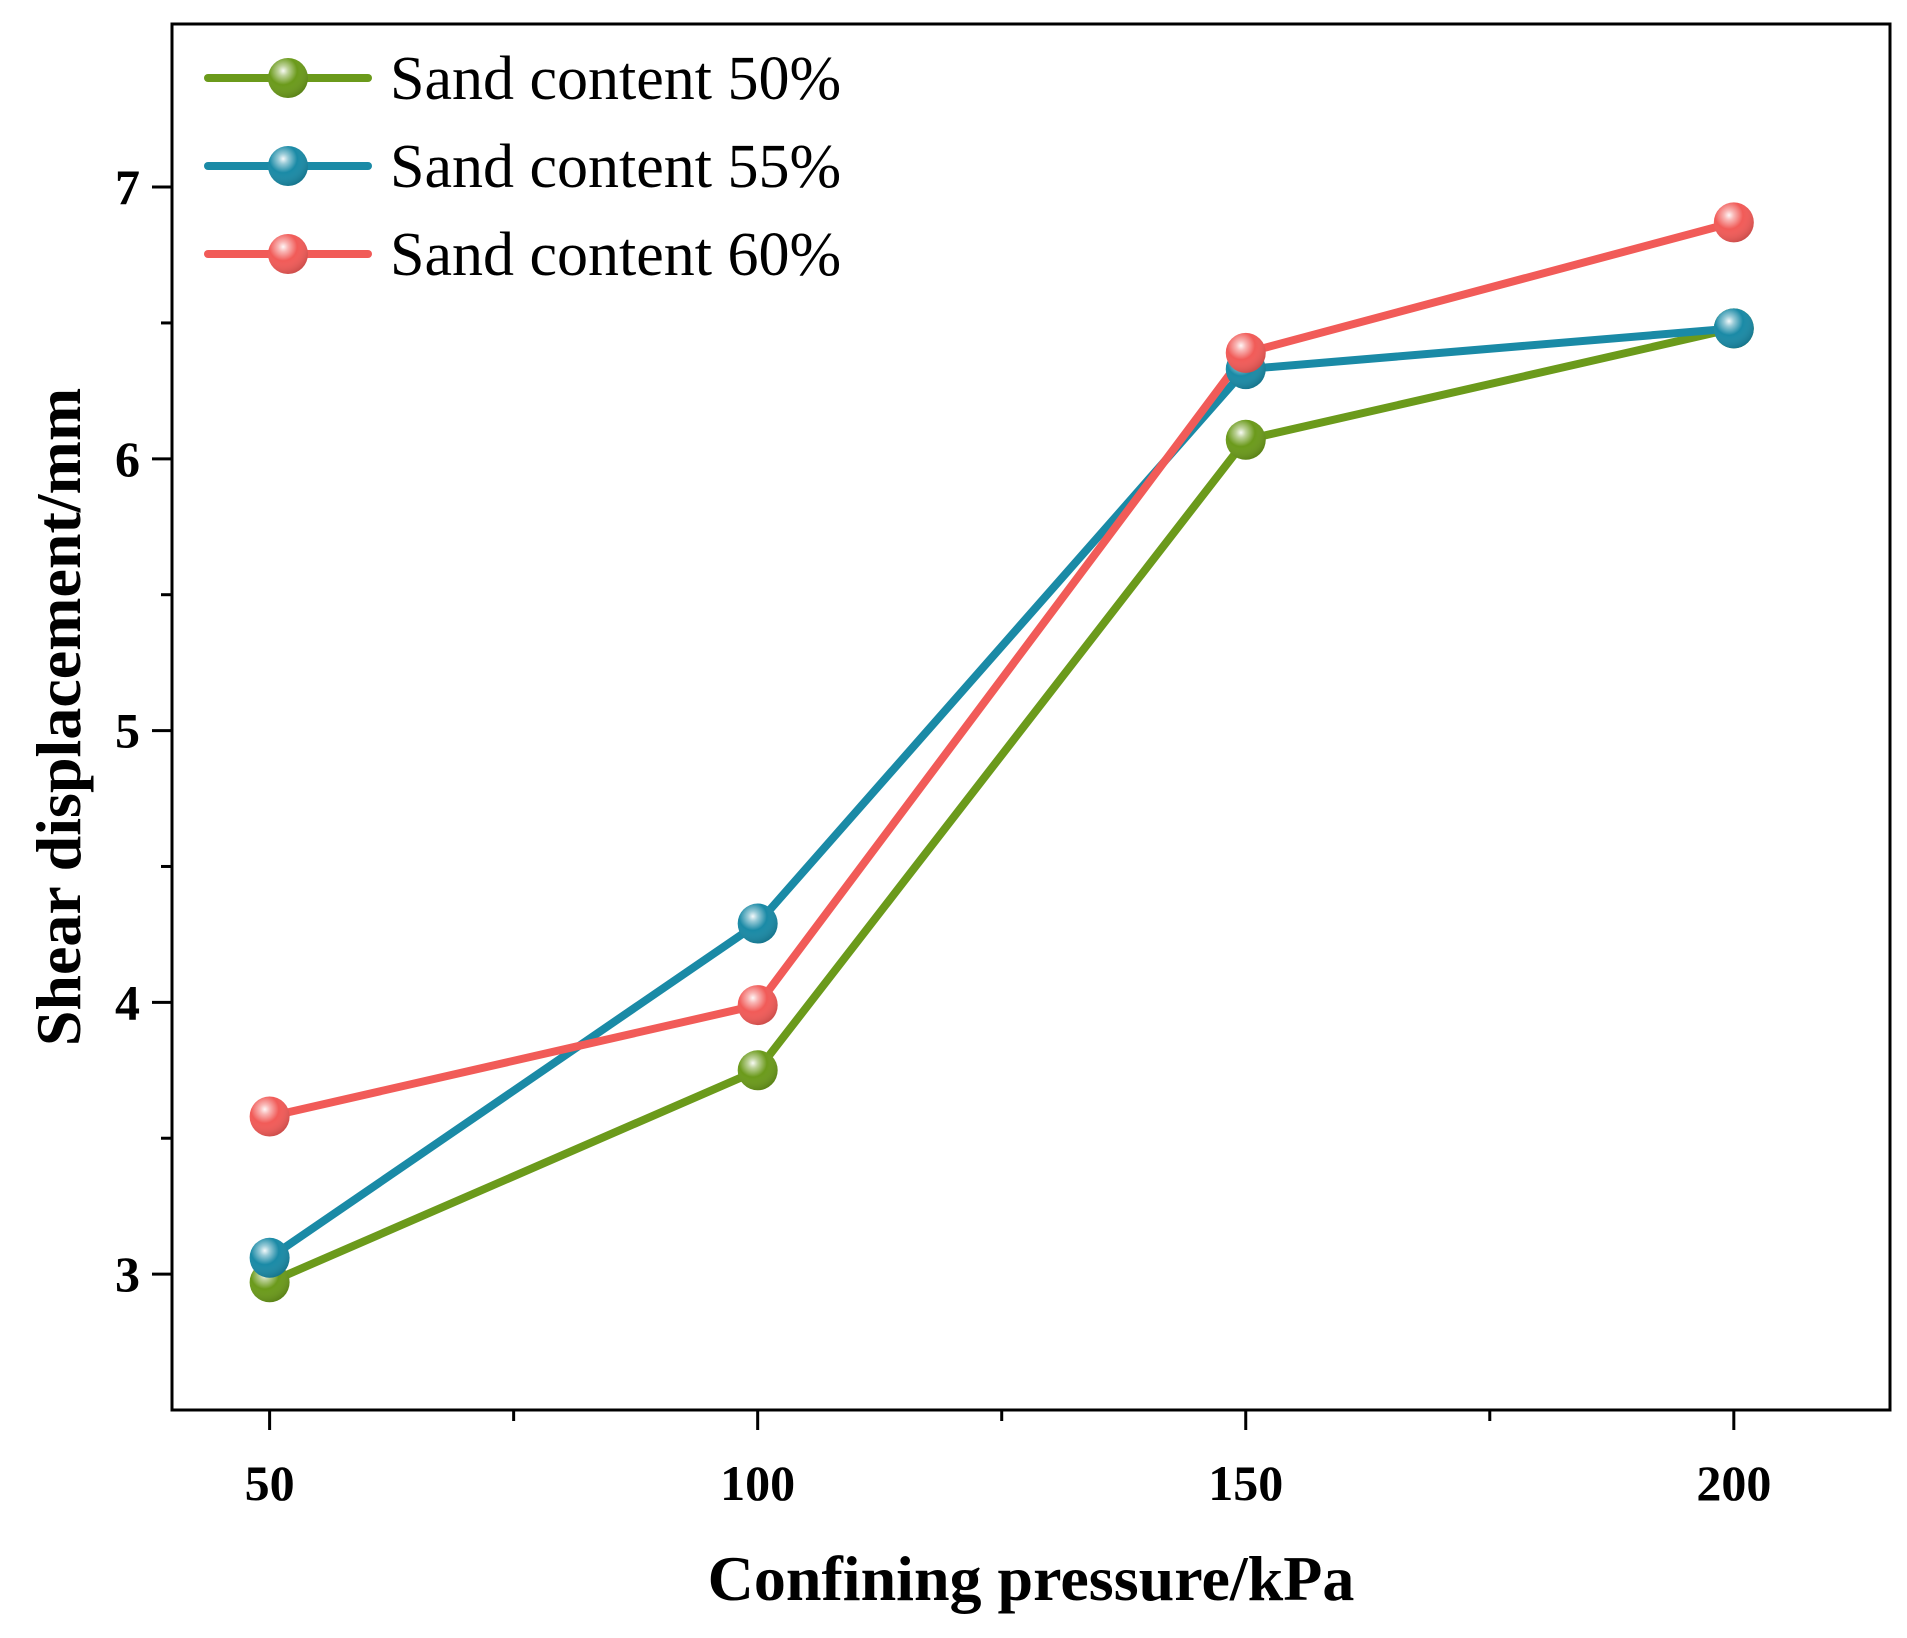 The width and height of the screenshot is (1907, 1638). Describe the element at coordinates (127, 459) in the screenshot. I see `y-tick-label: 6` at that location.